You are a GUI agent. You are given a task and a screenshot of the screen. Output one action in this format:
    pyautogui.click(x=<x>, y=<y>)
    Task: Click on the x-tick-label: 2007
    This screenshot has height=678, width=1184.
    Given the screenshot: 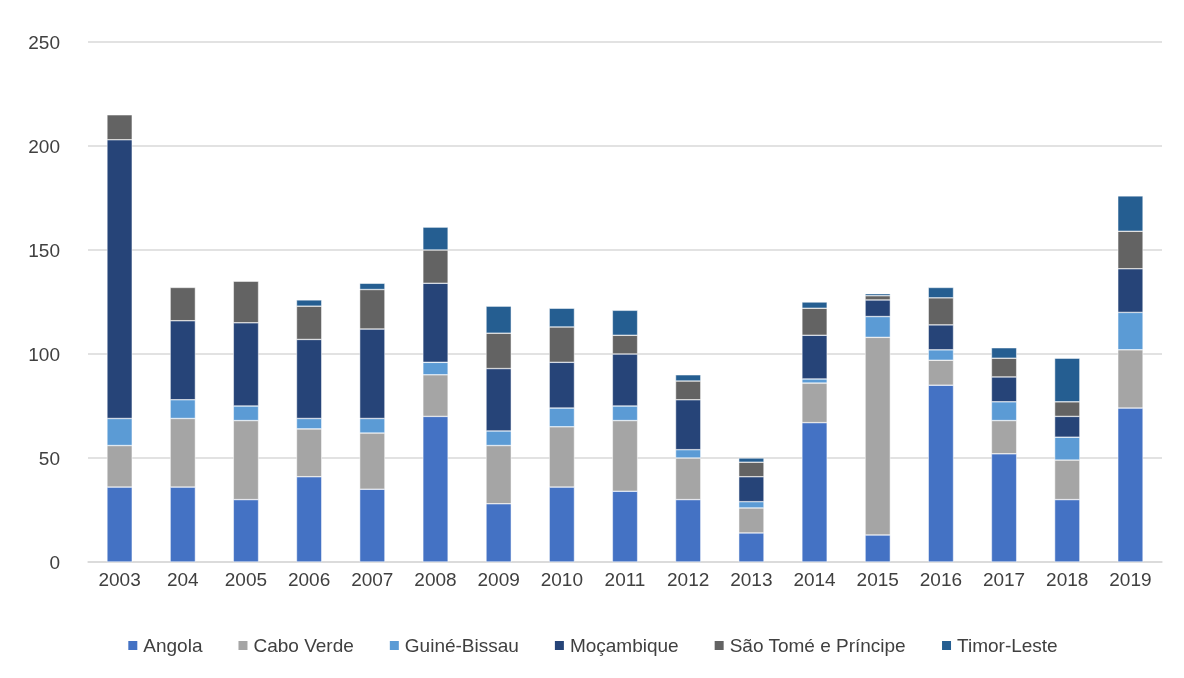 What is the action you would take?
    pyautogui.click(x=372, y=579)
    